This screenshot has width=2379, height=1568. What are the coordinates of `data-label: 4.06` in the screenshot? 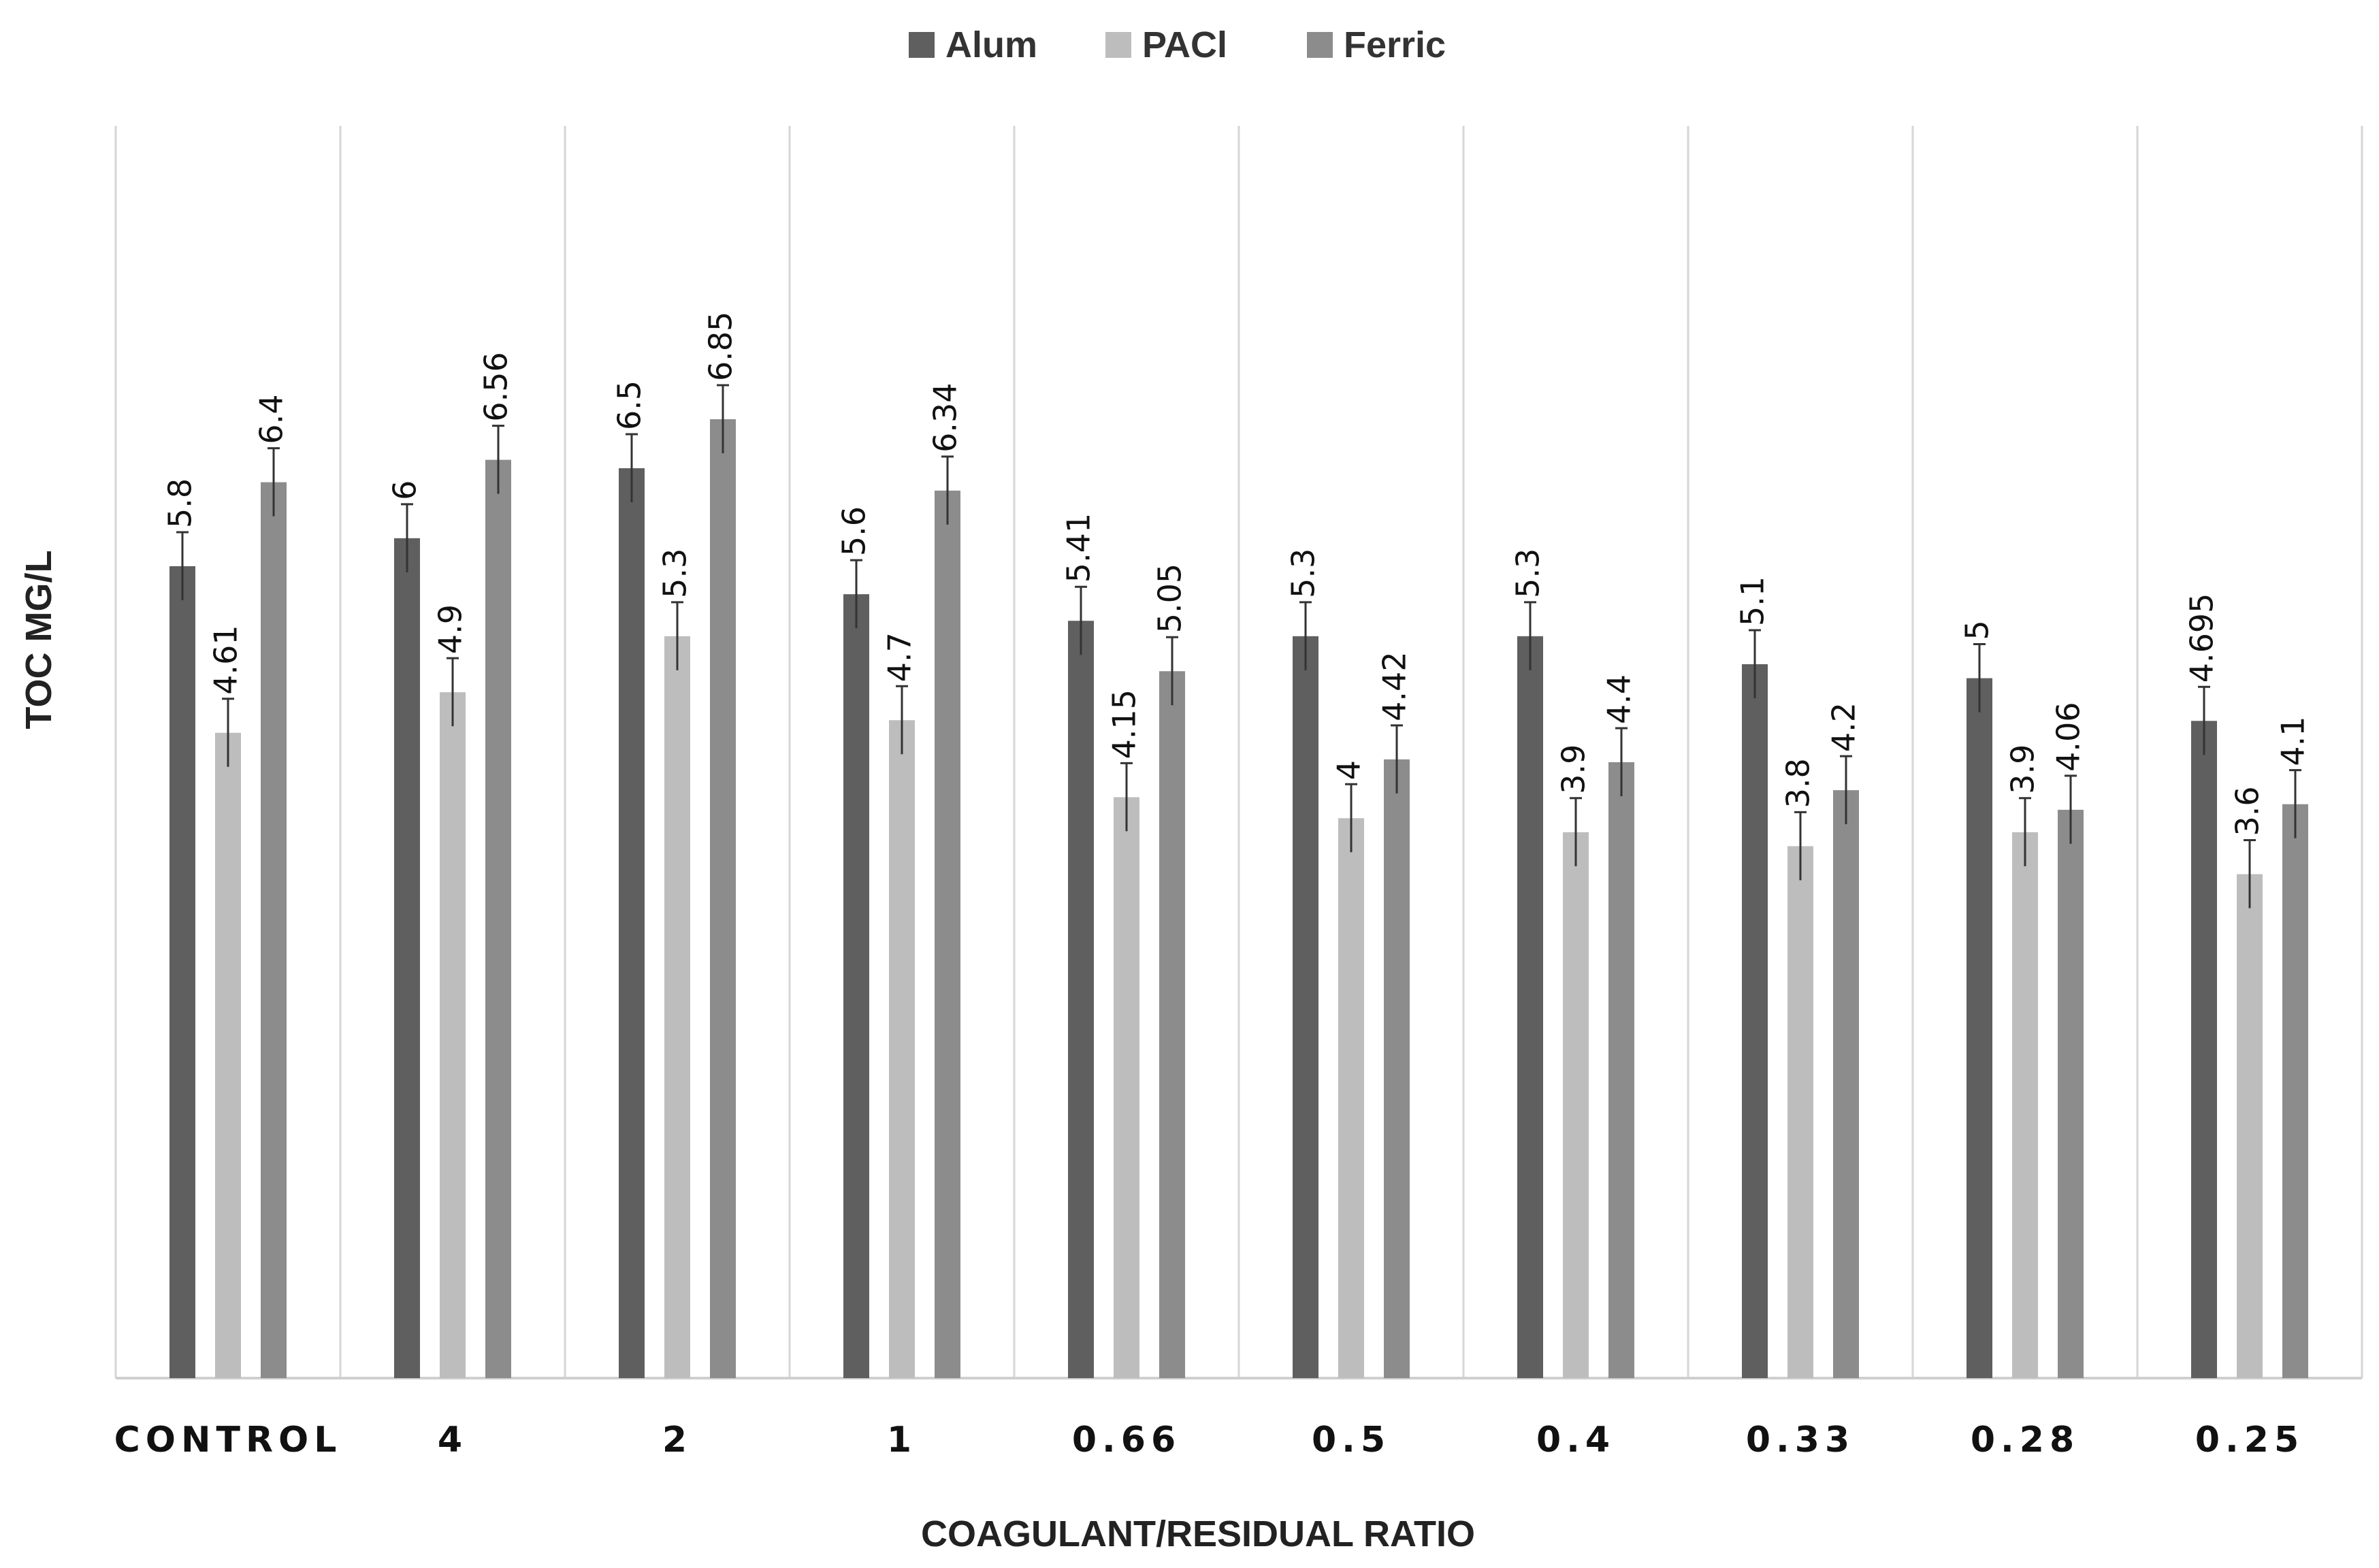 It's located at (2068, 736).